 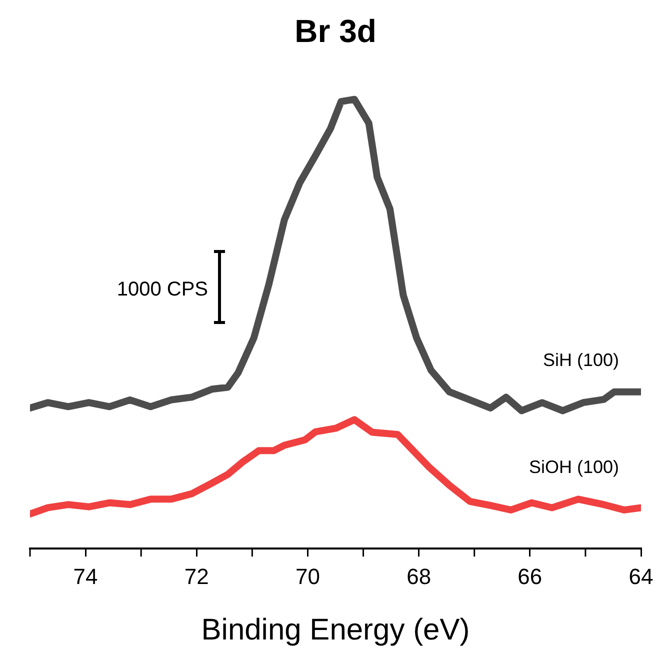 I want to click on x-tick-label: 66, so click(x=530, y=576).